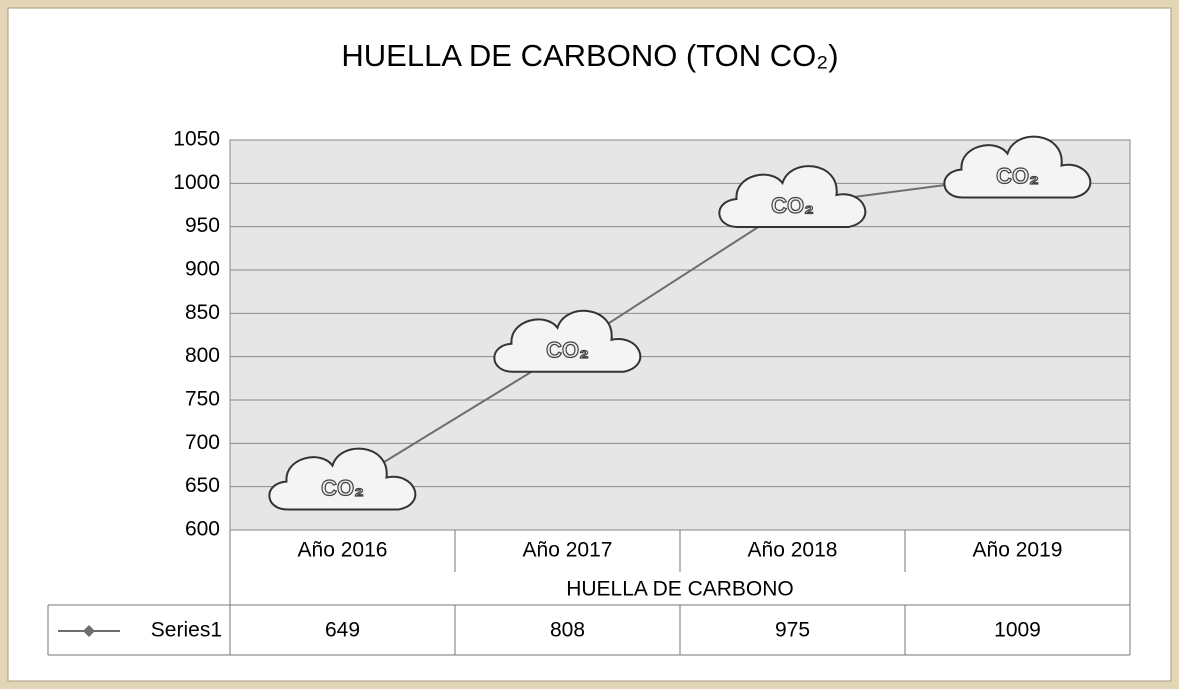  I want to click on y-tick-label: 600, so click(202, 529).